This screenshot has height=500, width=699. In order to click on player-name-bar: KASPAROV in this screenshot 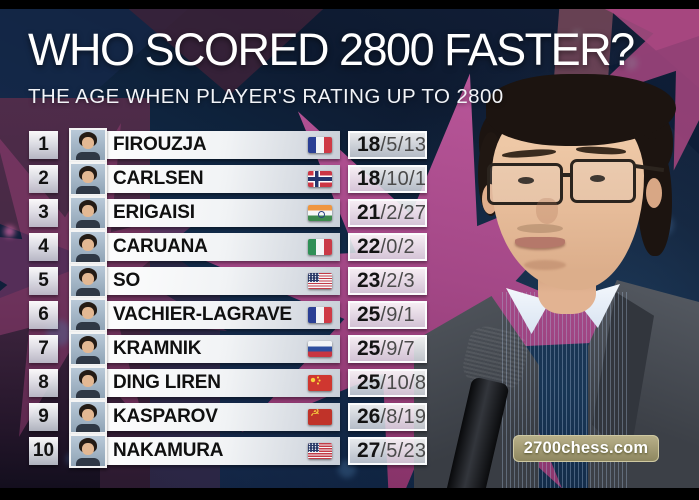, I will do `click(213, 417)`.